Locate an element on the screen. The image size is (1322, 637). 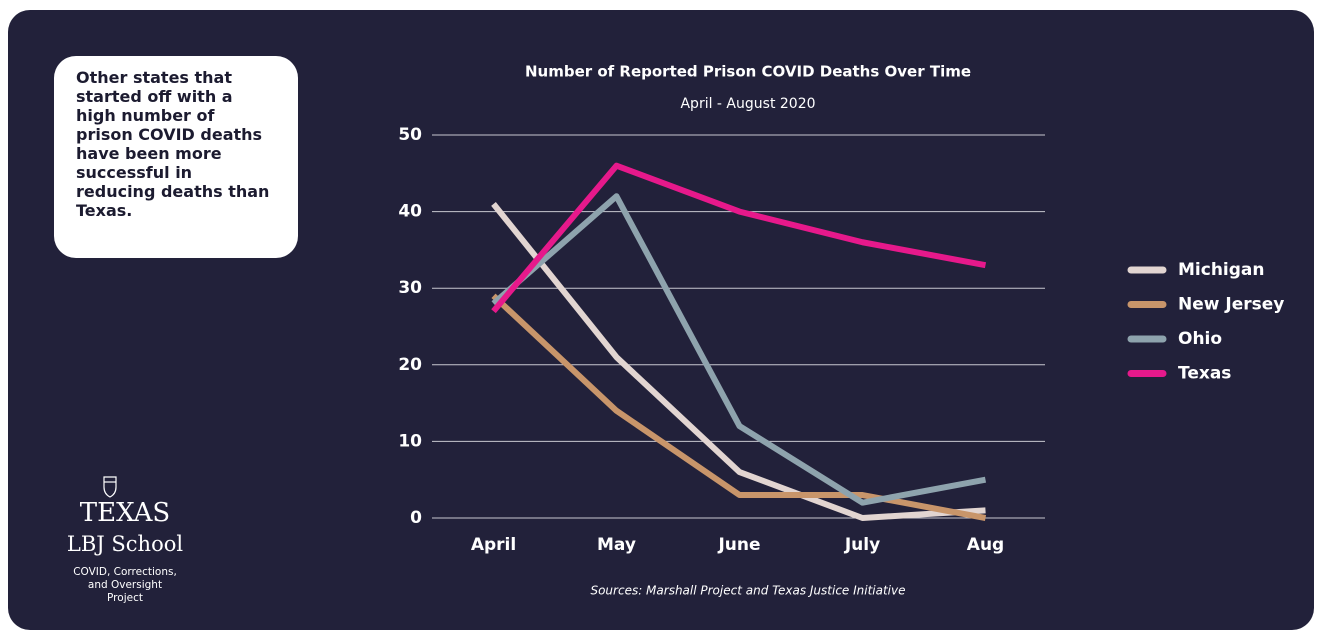
logo-school: LBJ School is located at coordinates (125, 544).